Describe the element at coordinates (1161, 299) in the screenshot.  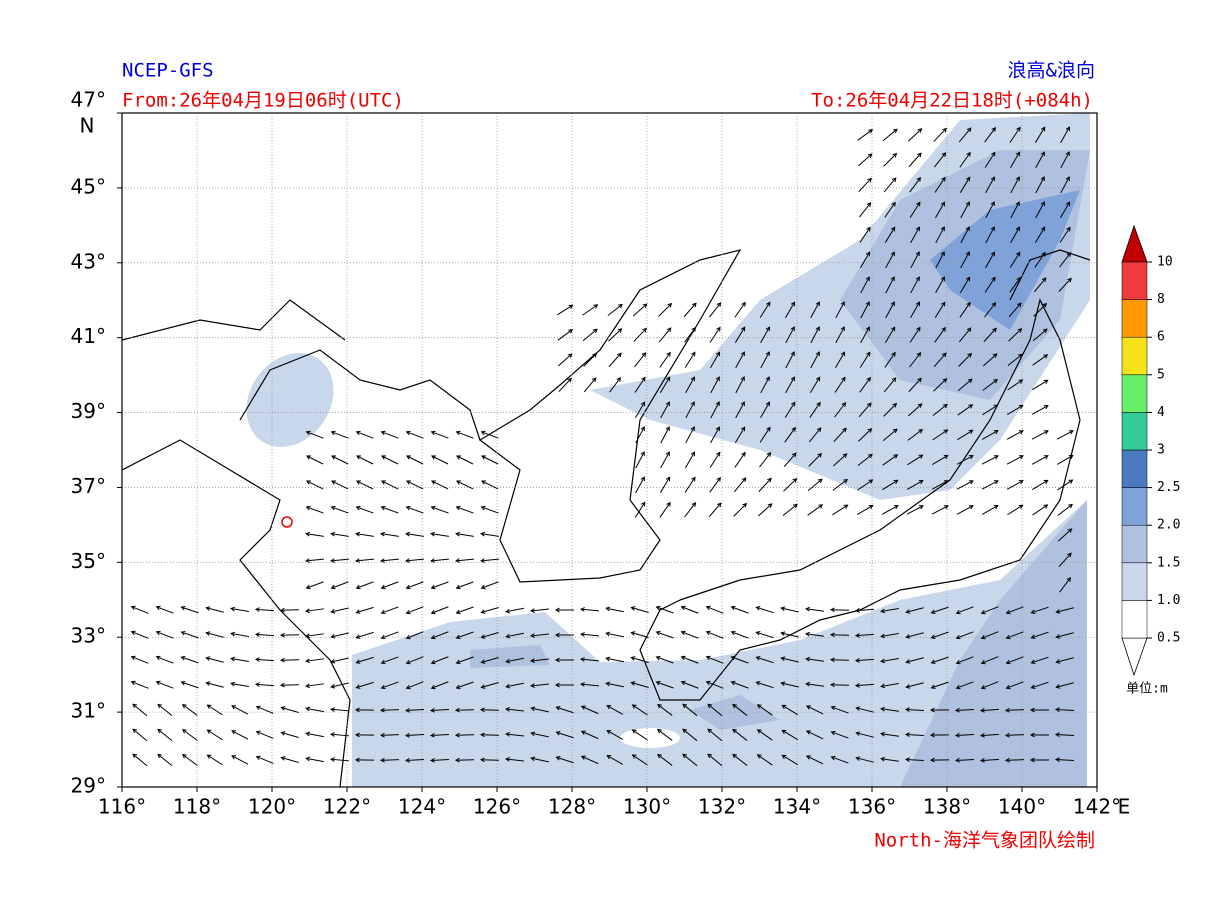
I see `colorbar-label: 8` at that location.